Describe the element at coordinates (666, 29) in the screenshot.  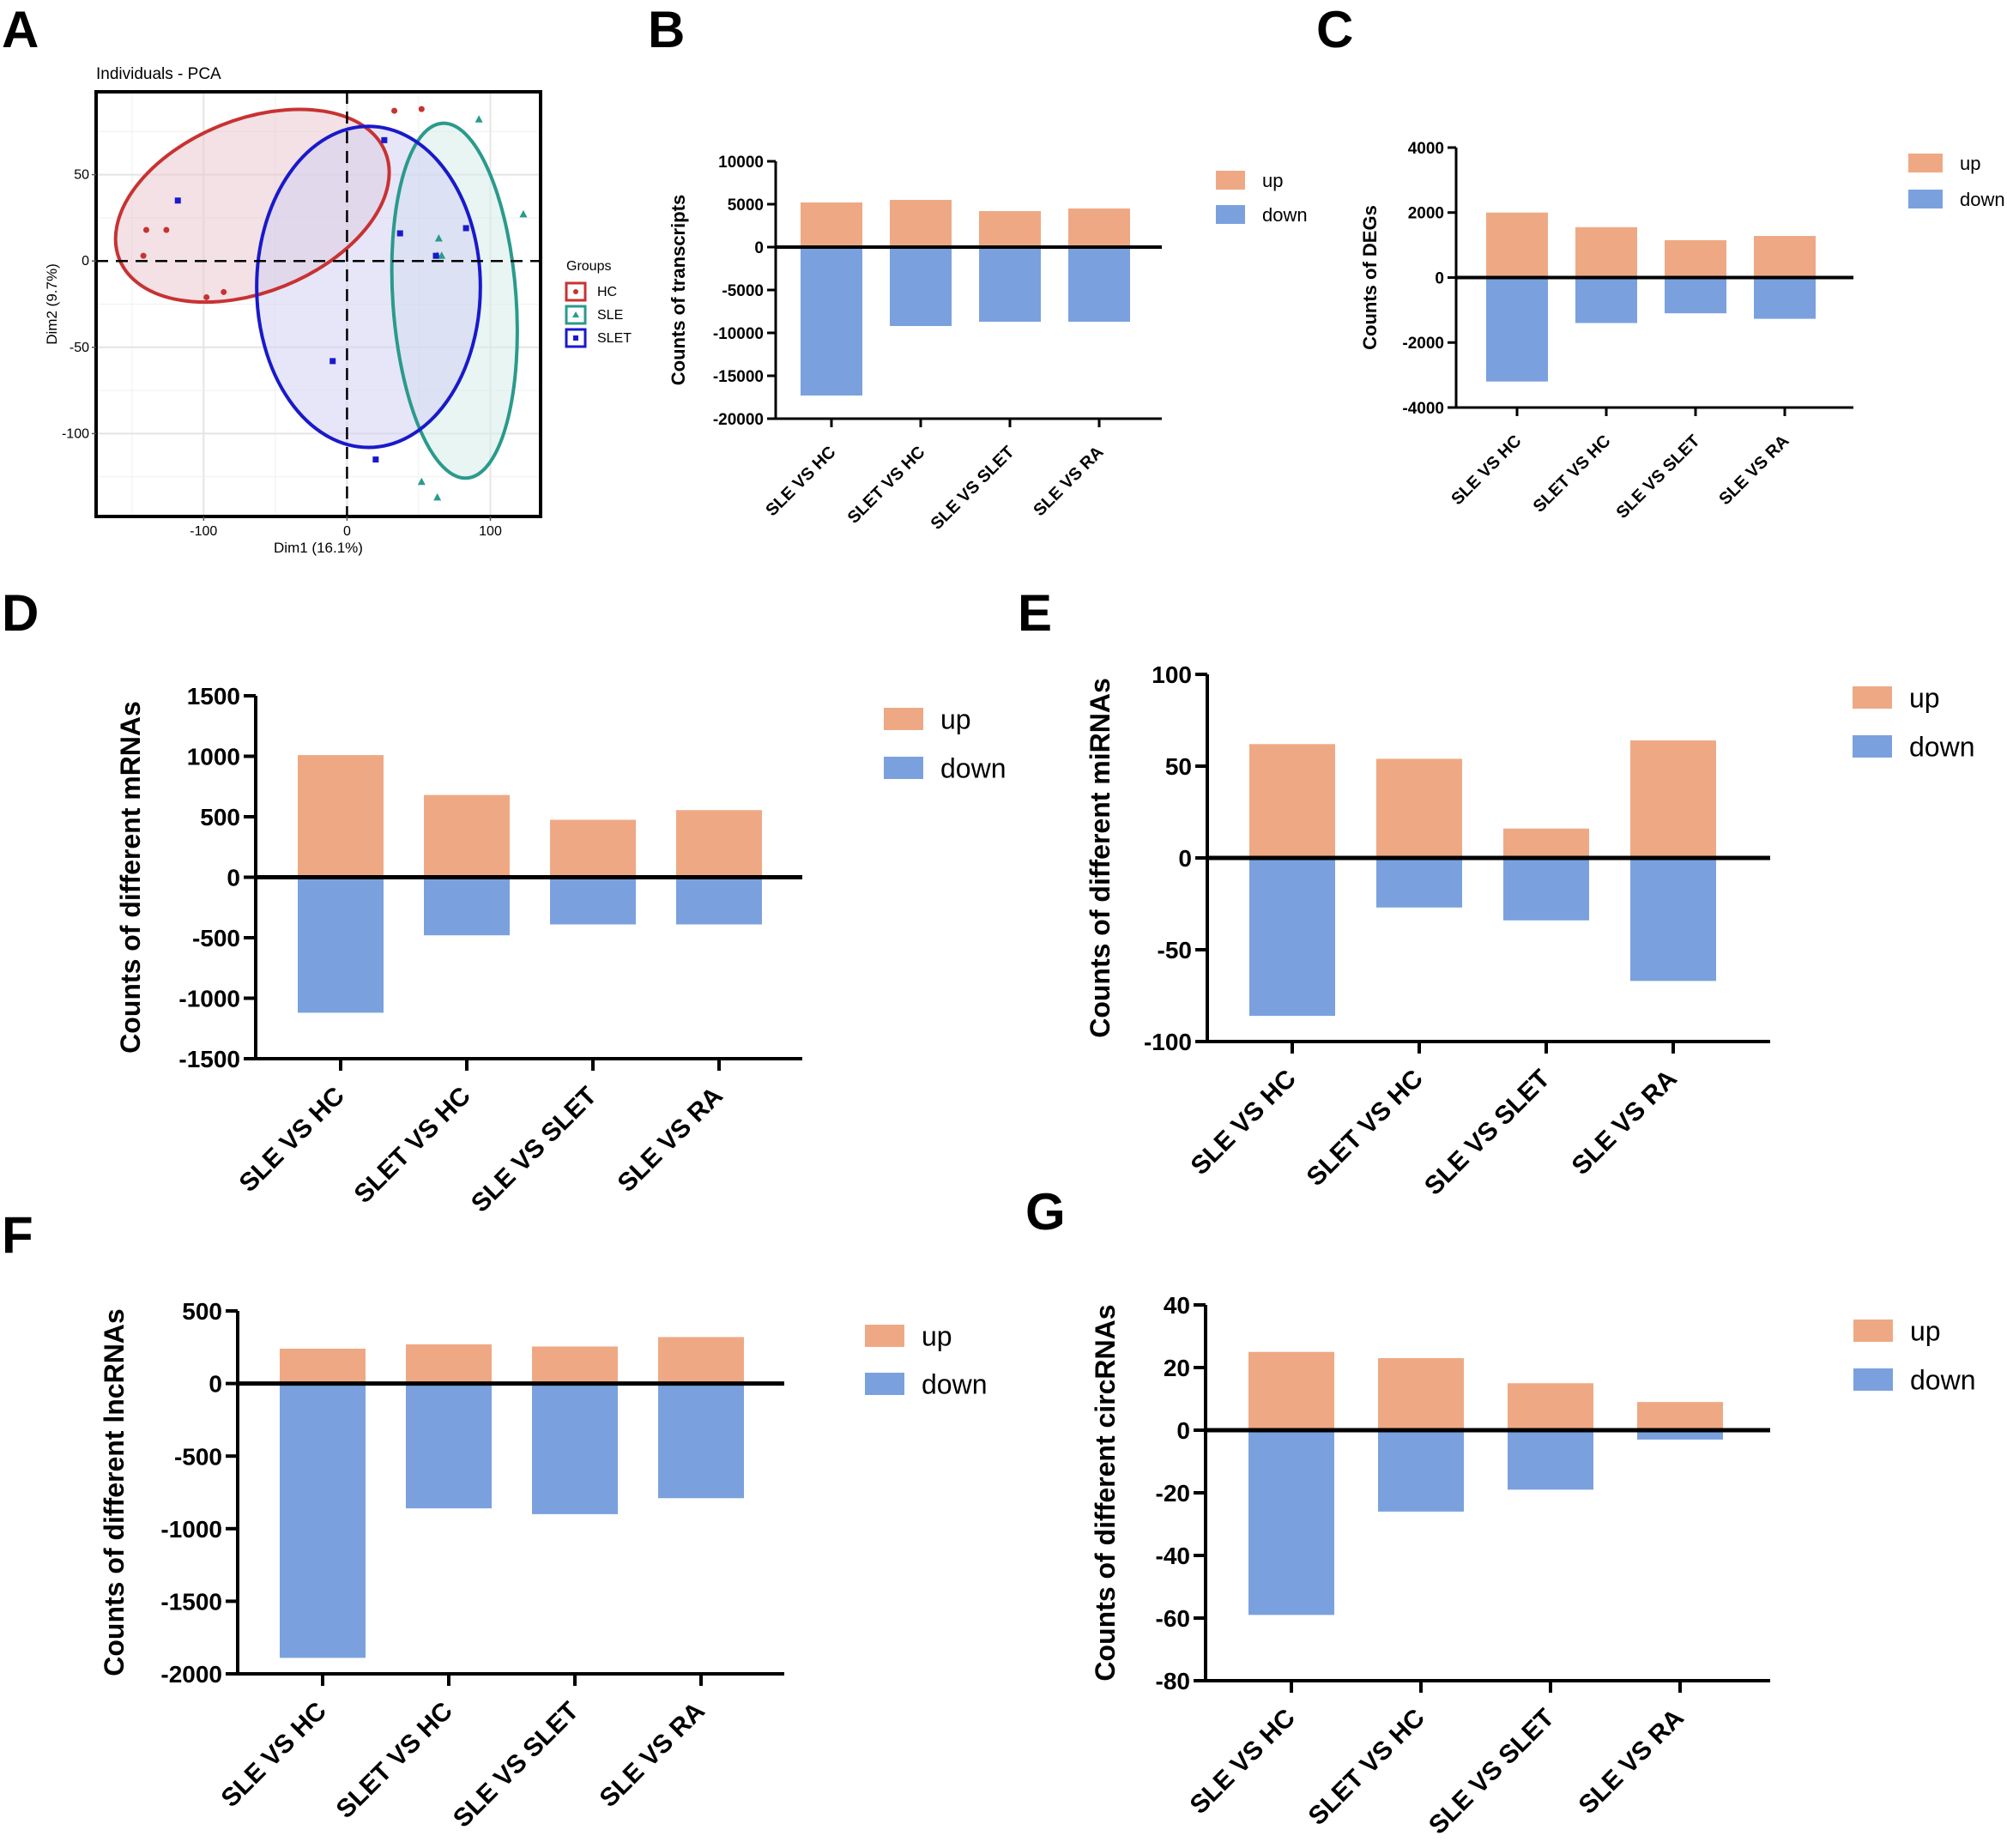
I see `panel-letter-b: B` at that location.